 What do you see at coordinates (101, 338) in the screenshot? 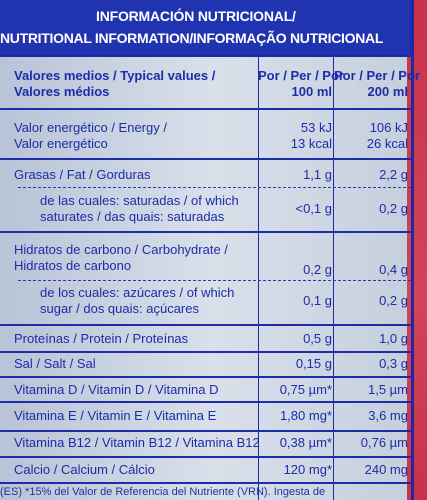
I see `protein-label: Proteínas / Protein / Proteínas` at bounding box center [101, 338].